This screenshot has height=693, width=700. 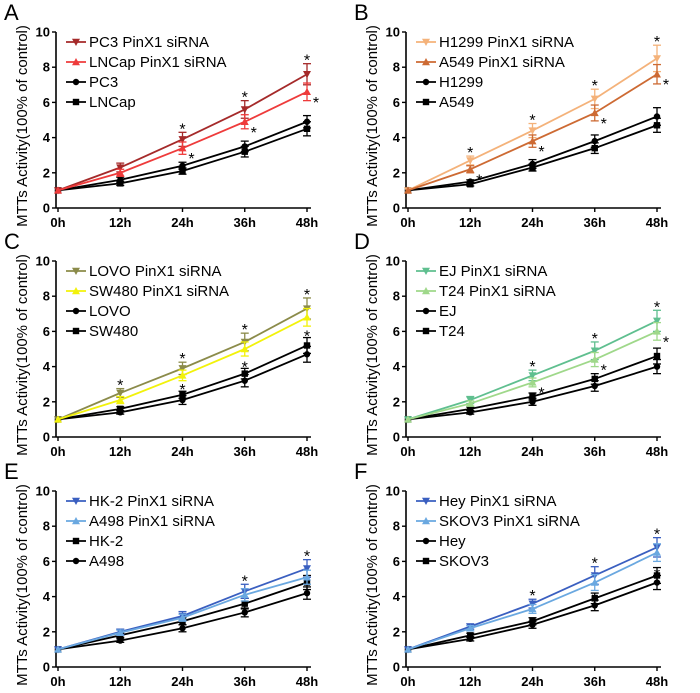 What do you see at coordinates (182, 619) in the screenshot?
I see `series-a498` at bounding box center [182, 619].